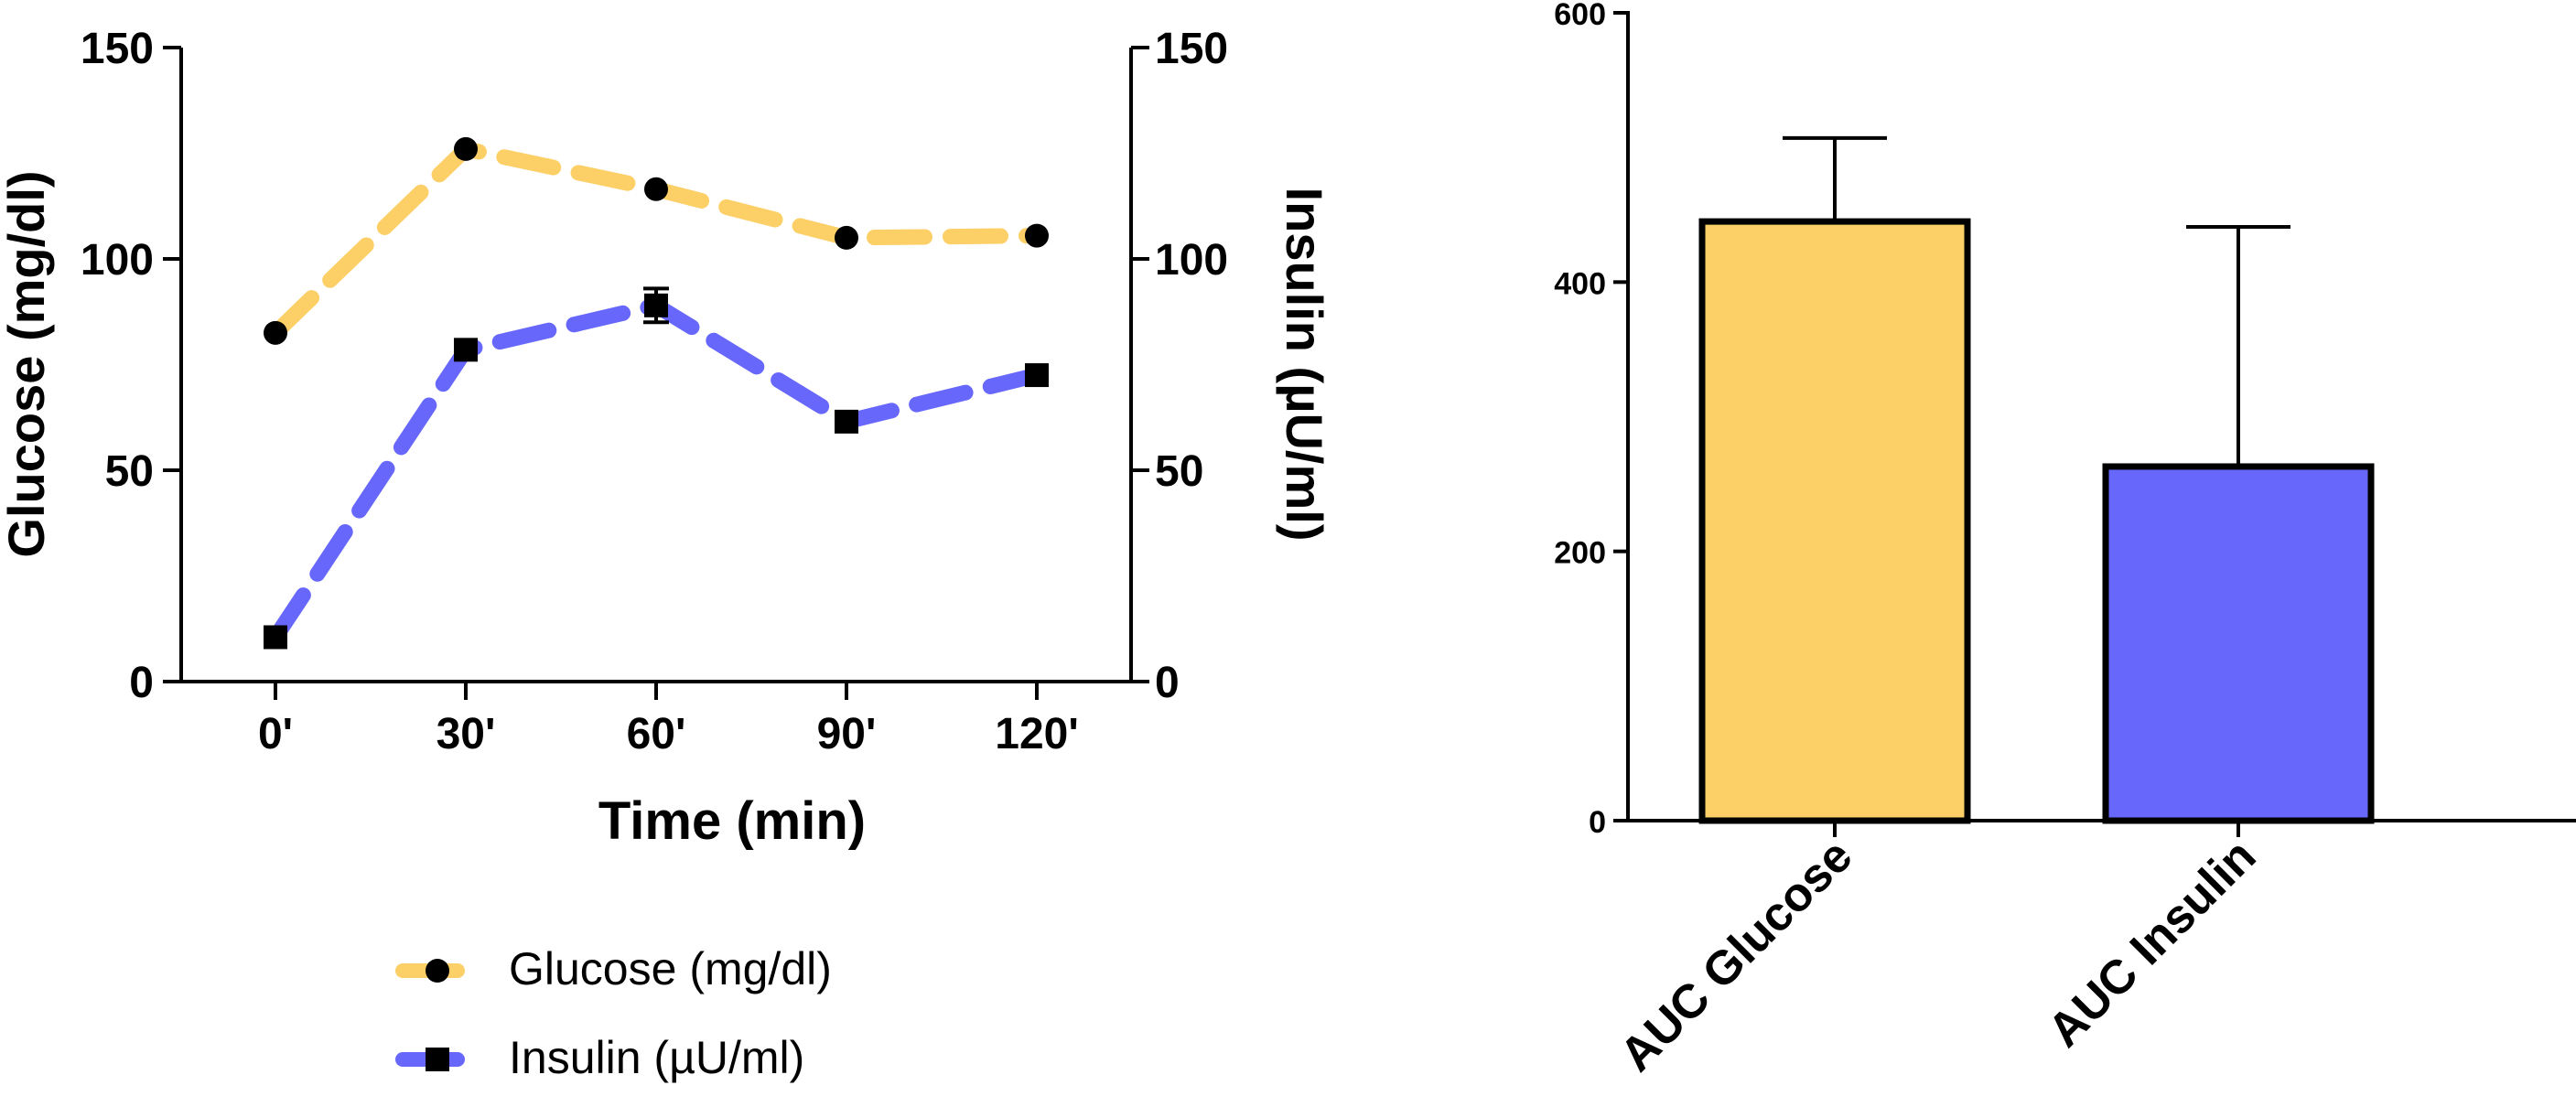  Describe the element at coordinates (1591, 420) in the screenshot. I see `bar-y-ticks: 0 200 400 600` at that location.